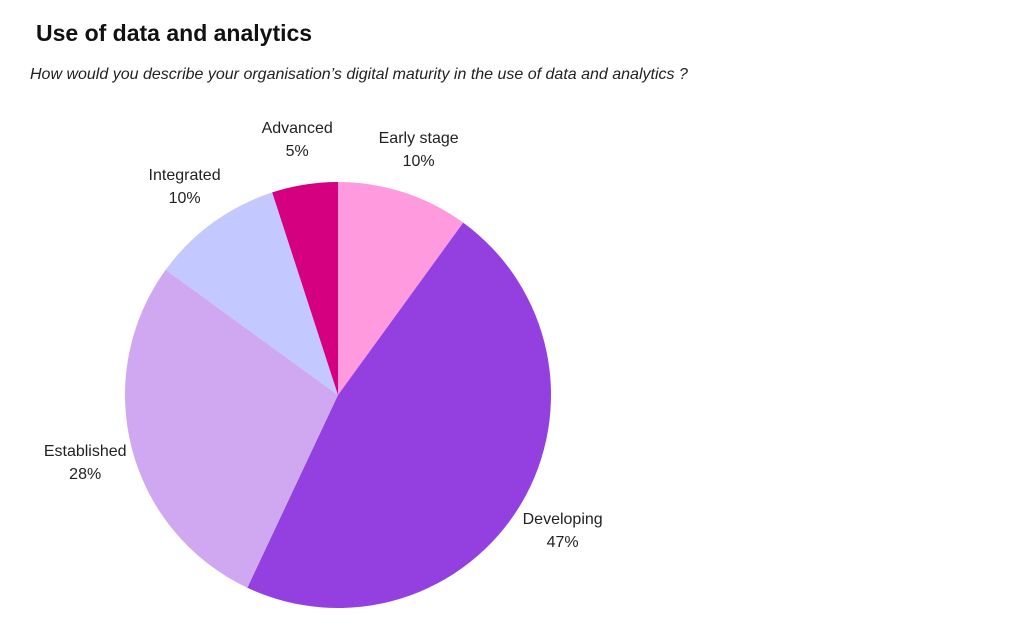 The width and height of the screenshot is (1024, 640). What do you see at coordinates (251, 293) in the screenshot?
I see `pie-slice-integrated` at bounding box center [251, 293].